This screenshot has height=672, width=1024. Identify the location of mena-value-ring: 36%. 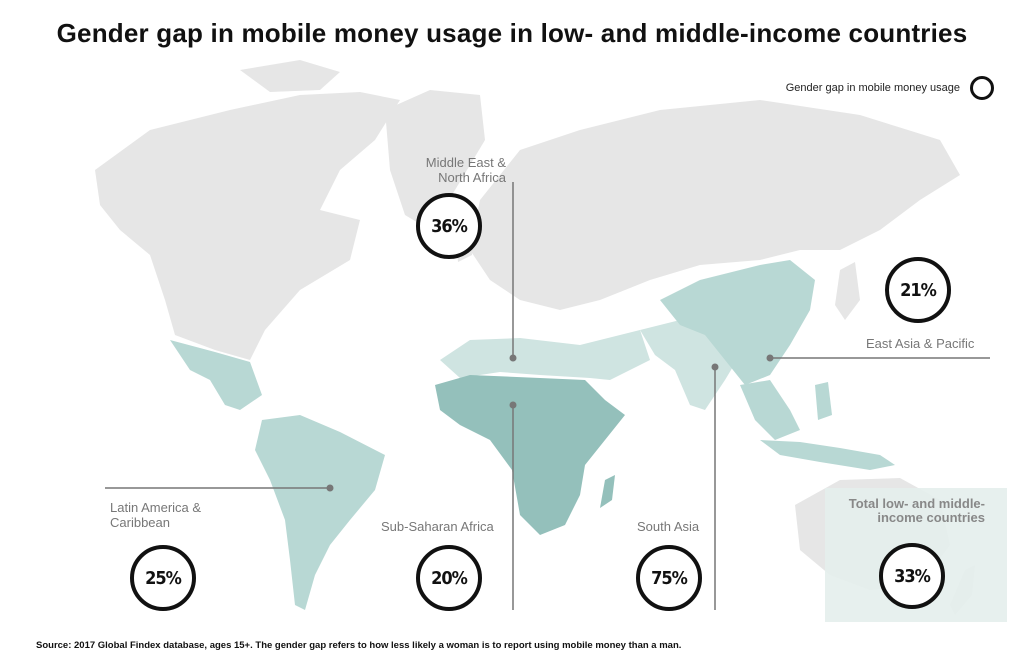
(449, 226).